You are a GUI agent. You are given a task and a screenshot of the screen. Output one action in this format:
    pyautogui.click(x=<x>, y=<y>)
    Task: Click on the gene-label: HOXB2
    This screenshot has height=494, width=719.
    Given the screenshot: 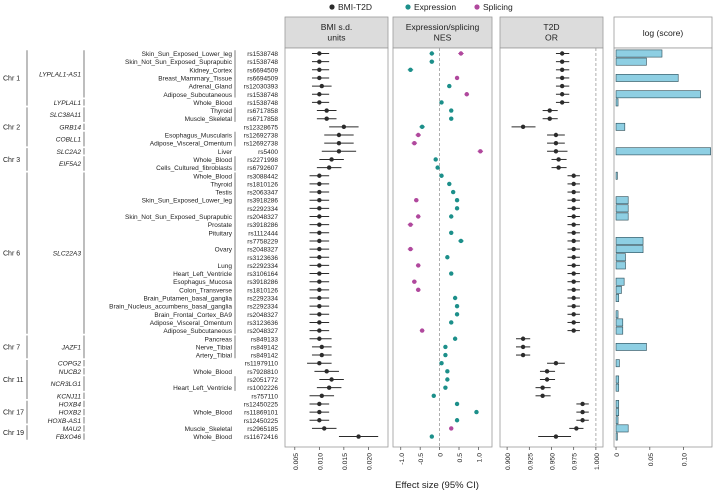 What is the action you would take?
    pyautogui.click(x=70, y=413)
    